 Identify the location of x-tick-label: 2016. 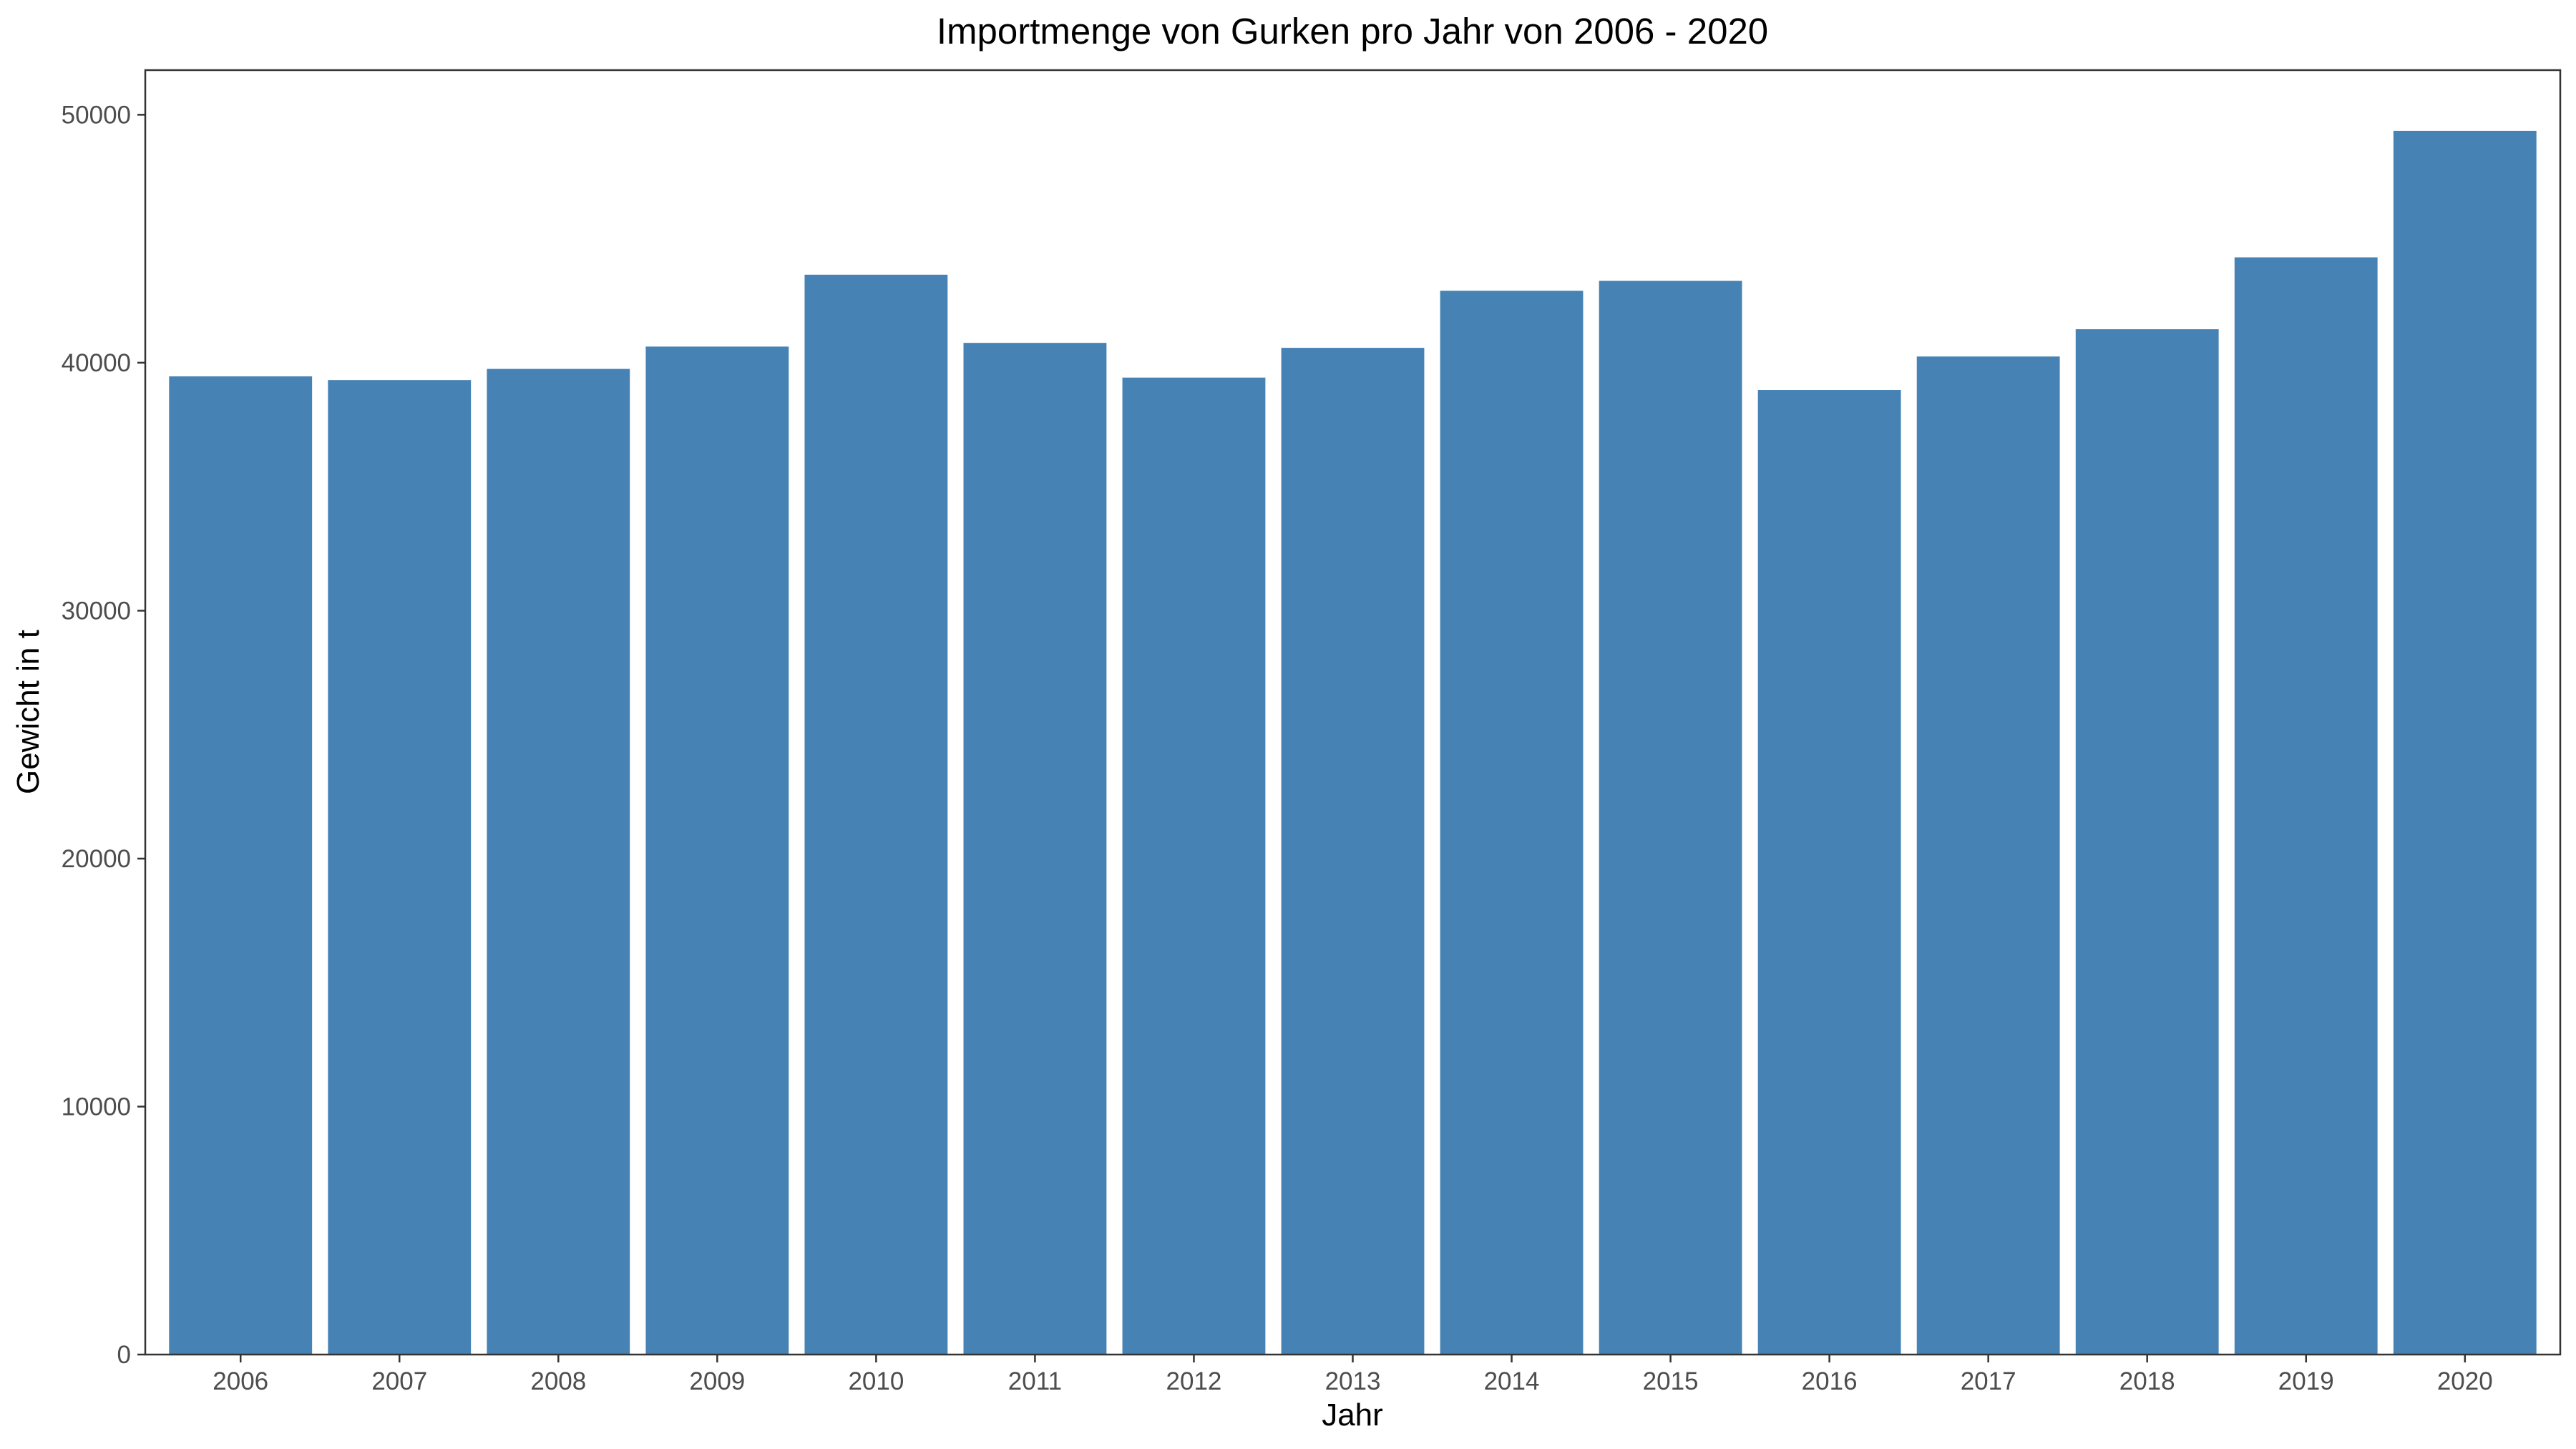
(1830, 1381).